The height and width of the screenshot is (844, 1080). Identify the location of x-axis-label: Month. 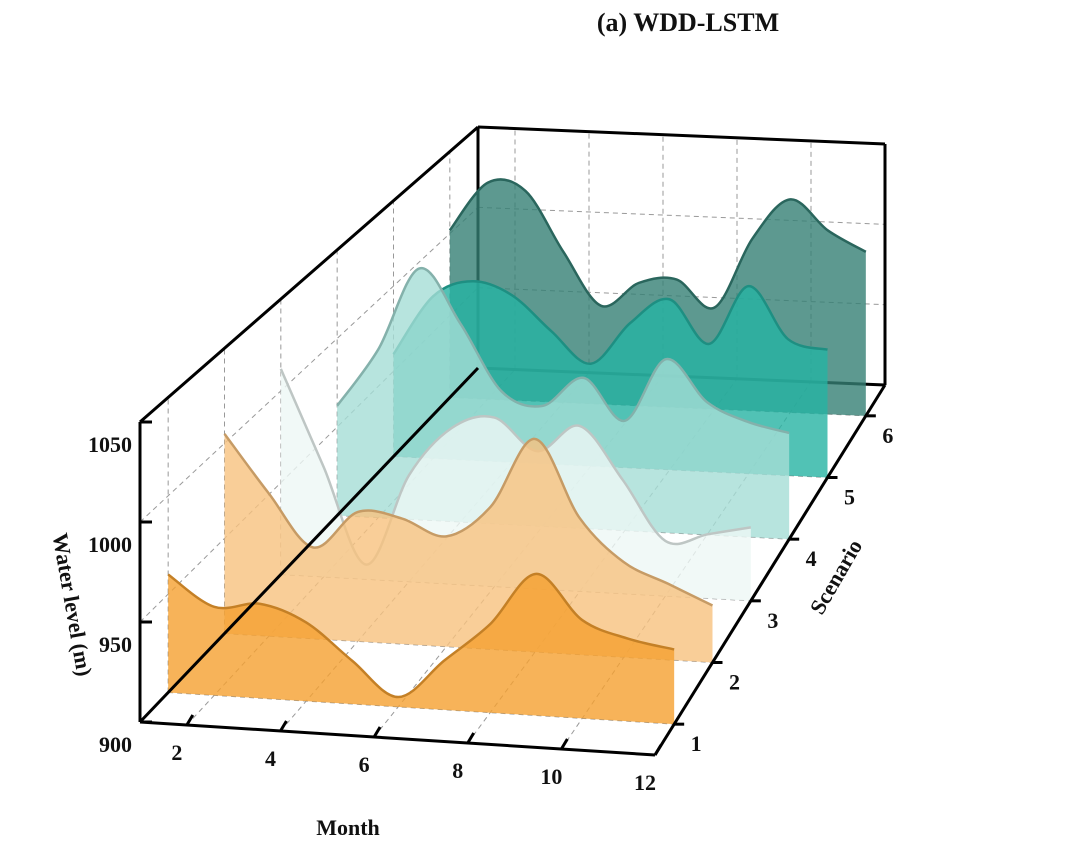
(348, 827).